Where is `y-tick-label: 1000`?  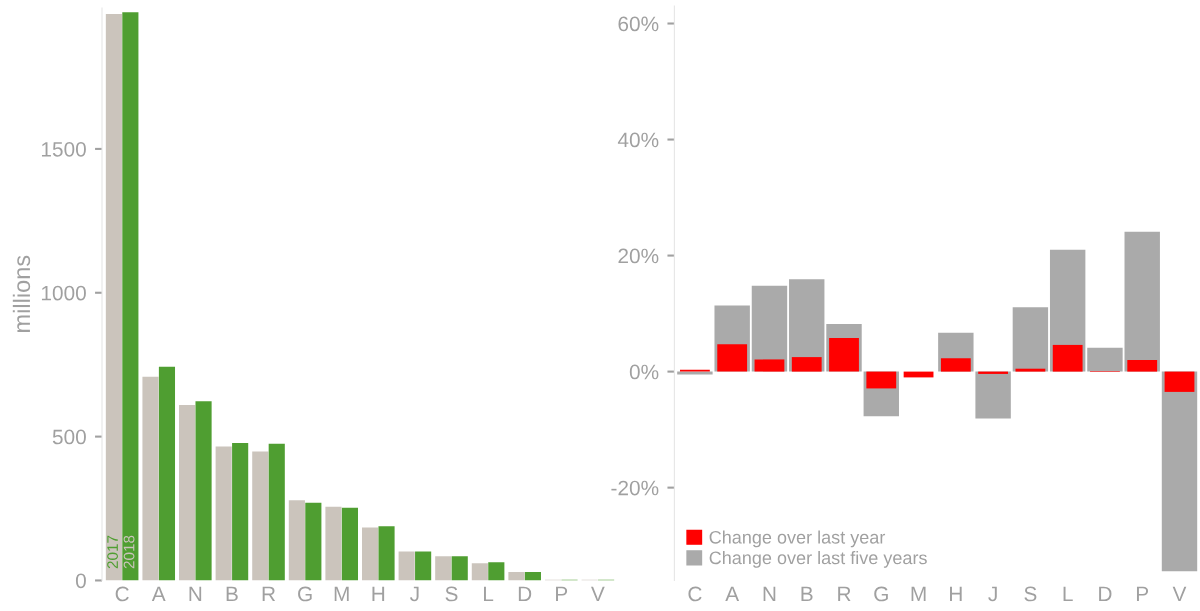 y-tick-label: 1000 is located at coordinates (63, 293).